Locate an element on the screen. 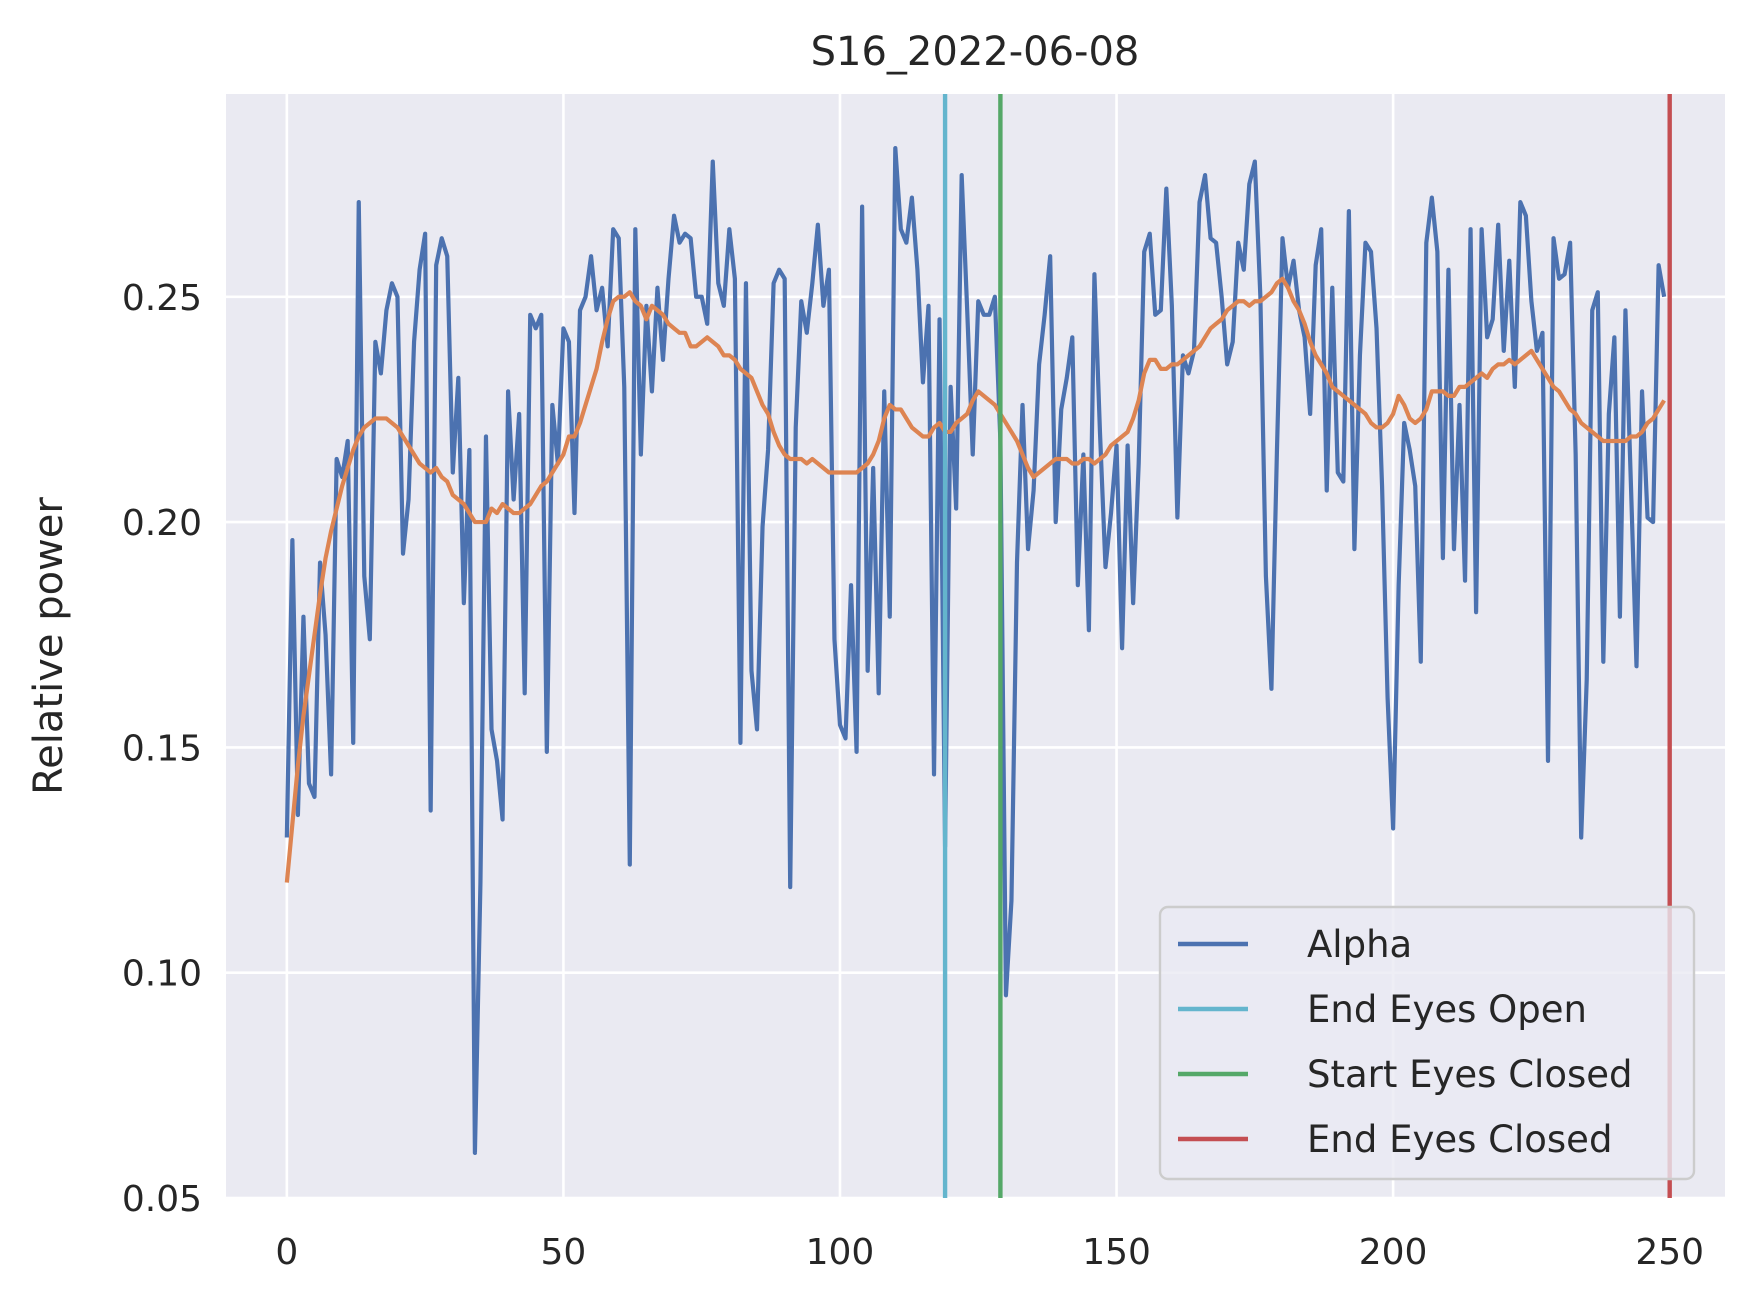 Image resolution: width=1739 pixels, height=1310 pixels. x-tick-label: 100 is located at coordinates (840, 1252).